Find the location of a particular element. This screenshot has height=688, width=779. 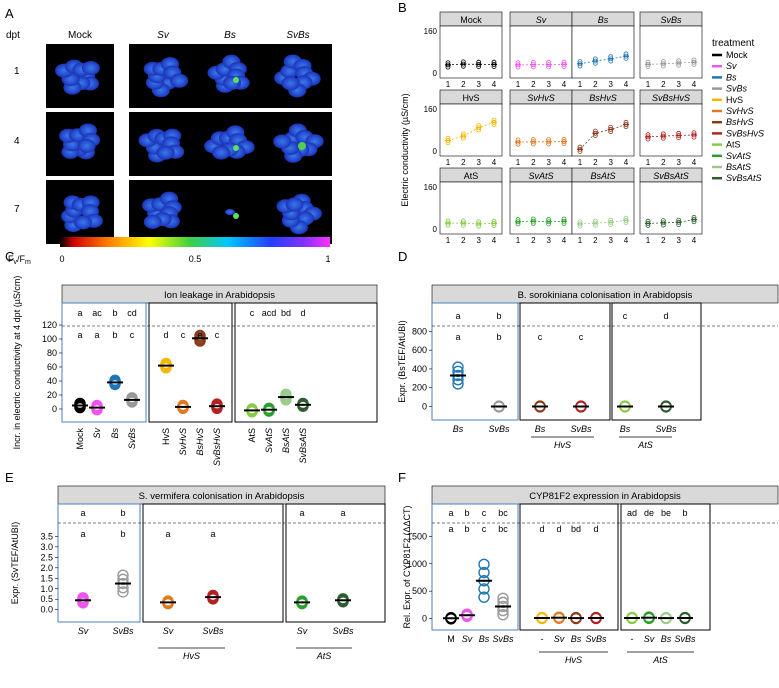

data-point-SvHvS is located at coordinates (183, 405).